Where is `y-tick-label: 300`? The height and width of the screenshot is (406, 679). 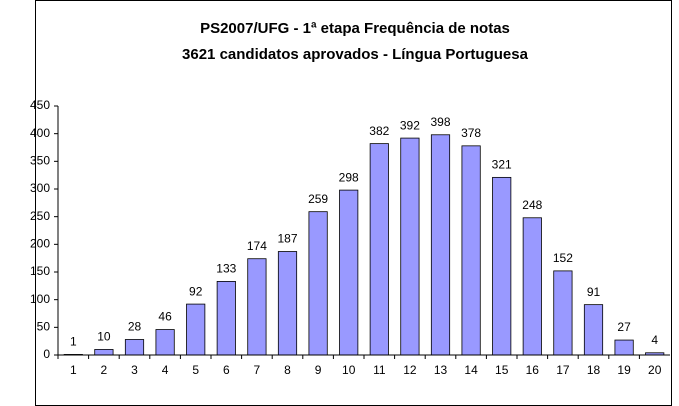
y-tick-label: 300 is located at coordinates (40, 188).